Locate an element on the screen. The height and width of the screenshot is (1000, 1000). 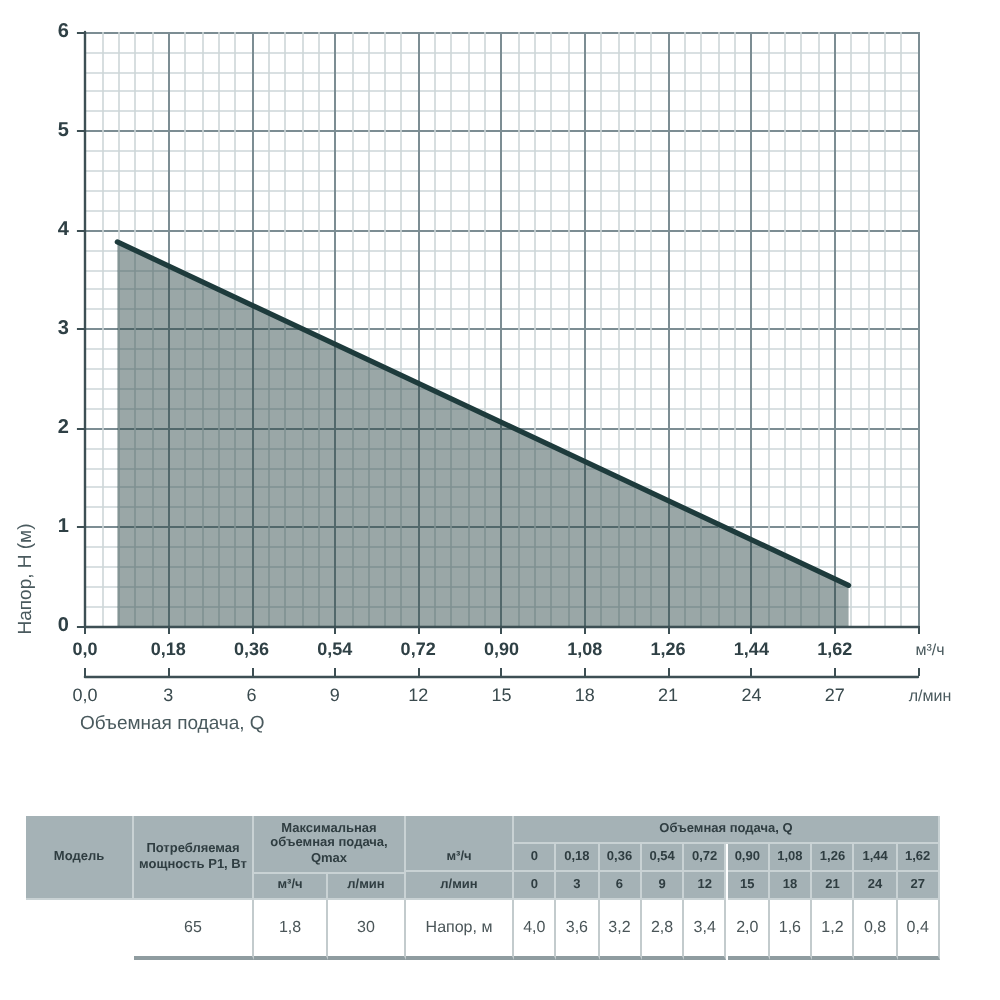
x-tick-label: 0,0 is located at coordinates (85, 649).